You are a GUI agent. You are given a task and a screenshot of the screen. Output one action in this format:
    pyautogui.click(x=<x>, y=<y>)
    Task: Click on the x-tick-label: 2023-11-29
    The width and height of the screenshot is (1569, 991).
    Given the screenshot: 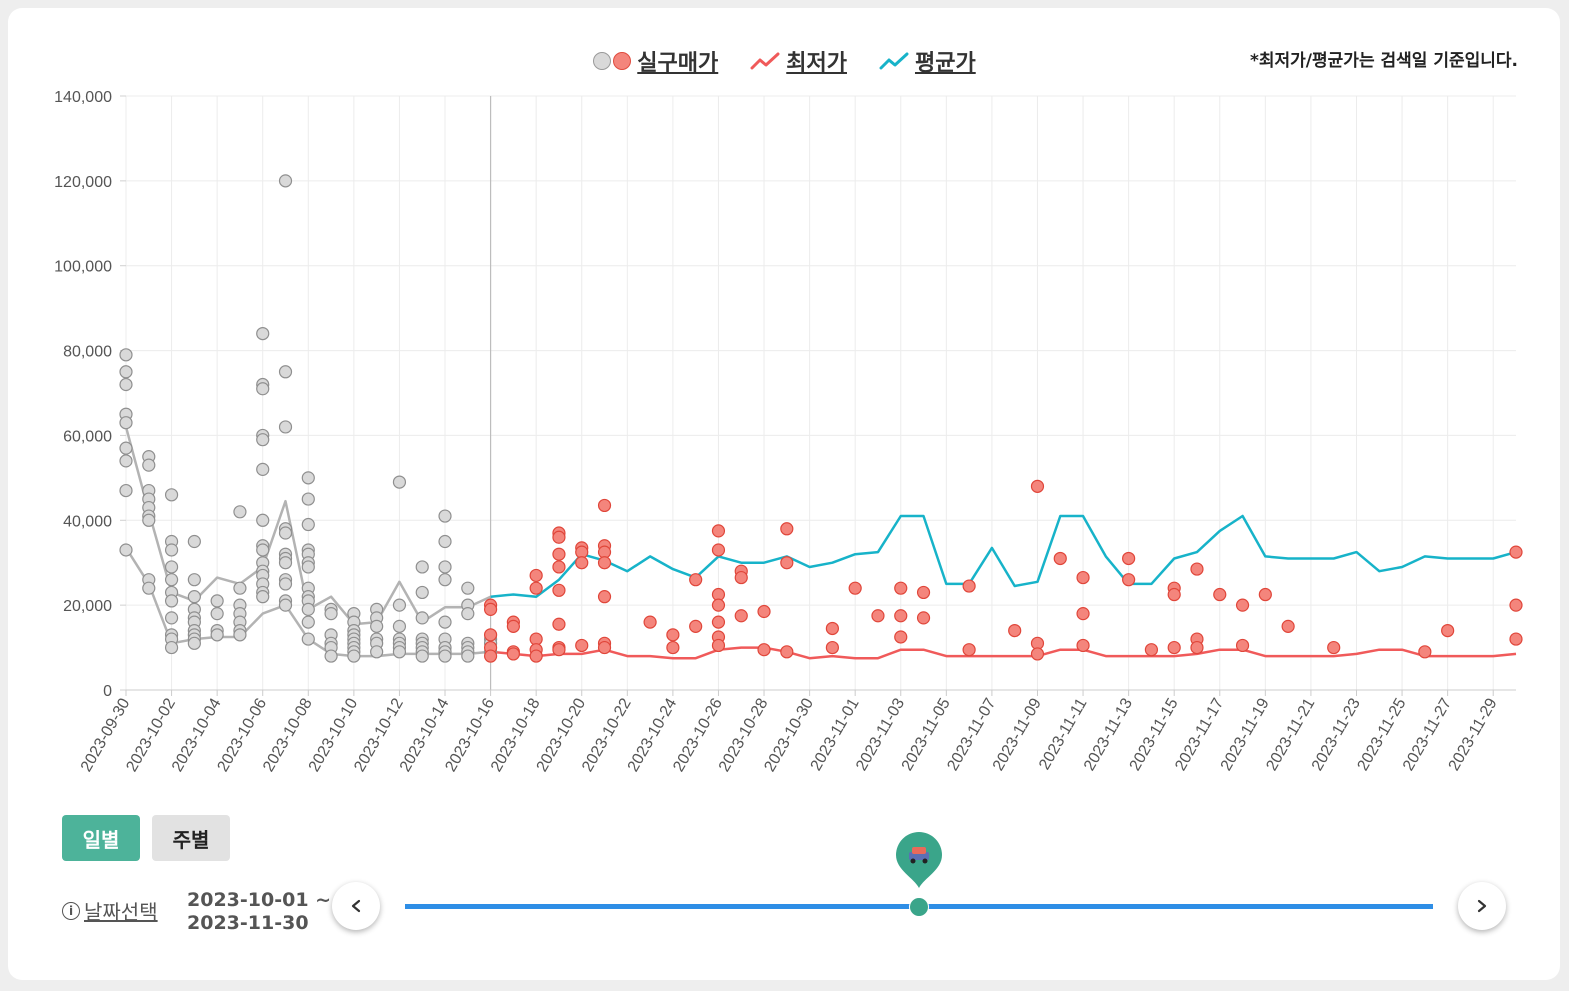 What is the action you would take?
    pyautogui.click(x=1473, y=734)
    